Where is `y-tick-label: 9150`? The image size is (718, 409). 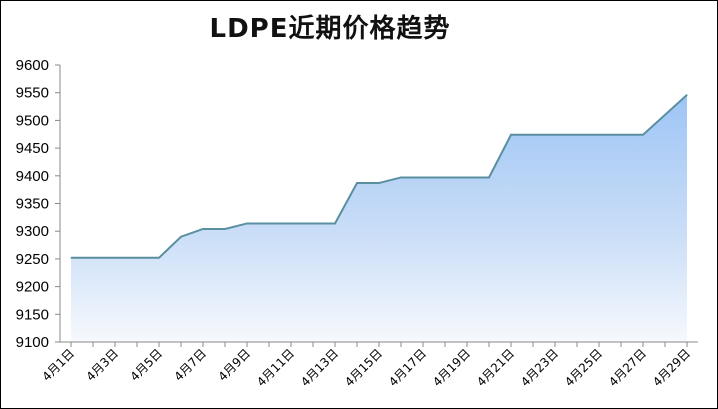
y-tick-label: 9150 is located at coordinates (32, 314).